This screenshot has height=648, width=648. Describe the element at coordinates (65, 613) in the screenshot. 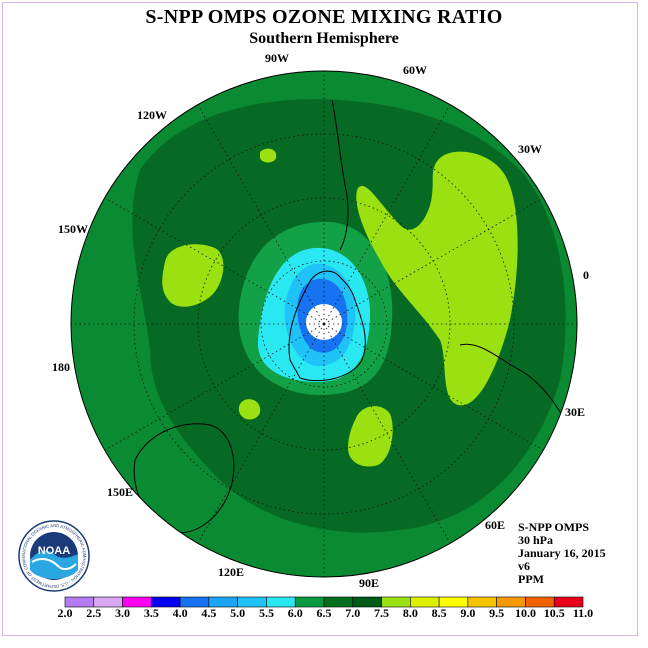

I see `colorbar-tick-label: 2.0` at that location.